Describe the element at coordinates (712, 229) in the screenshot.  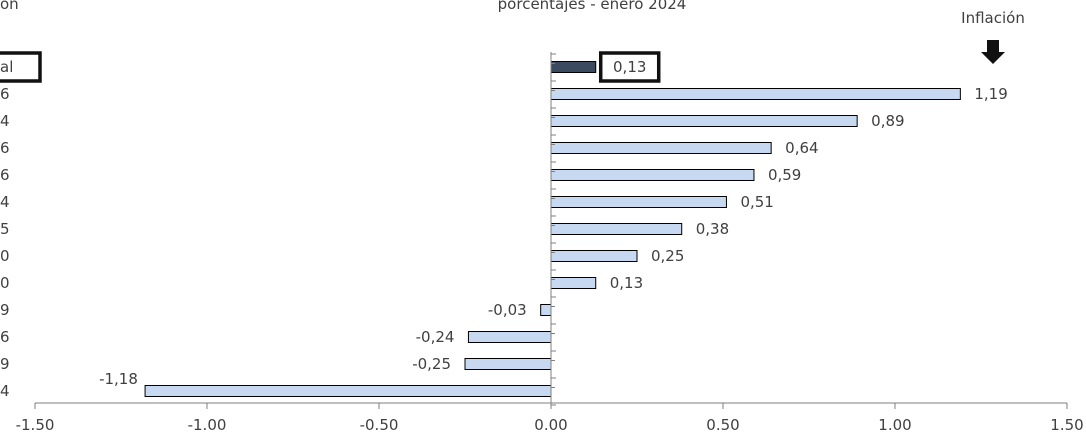
I see `value-label: 0,38` at that location.